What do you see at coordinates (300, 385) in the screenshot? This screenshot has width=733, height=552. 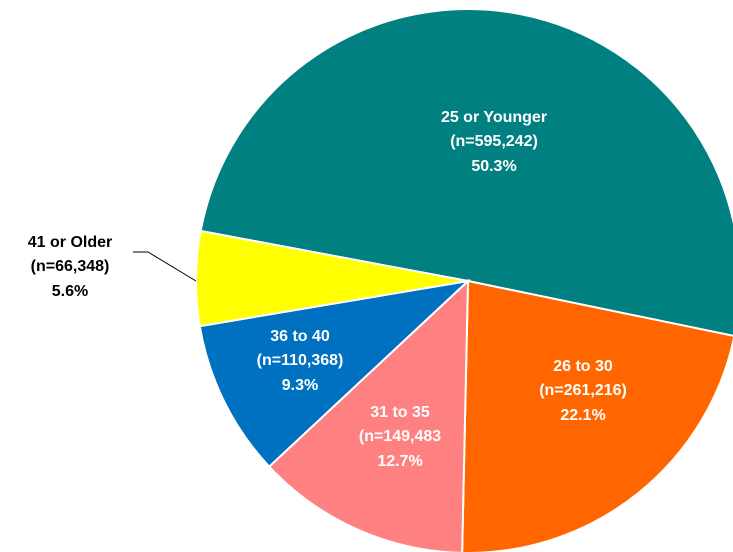 I see `slice-percent: 9.3%` at bounding box center [300, 385].